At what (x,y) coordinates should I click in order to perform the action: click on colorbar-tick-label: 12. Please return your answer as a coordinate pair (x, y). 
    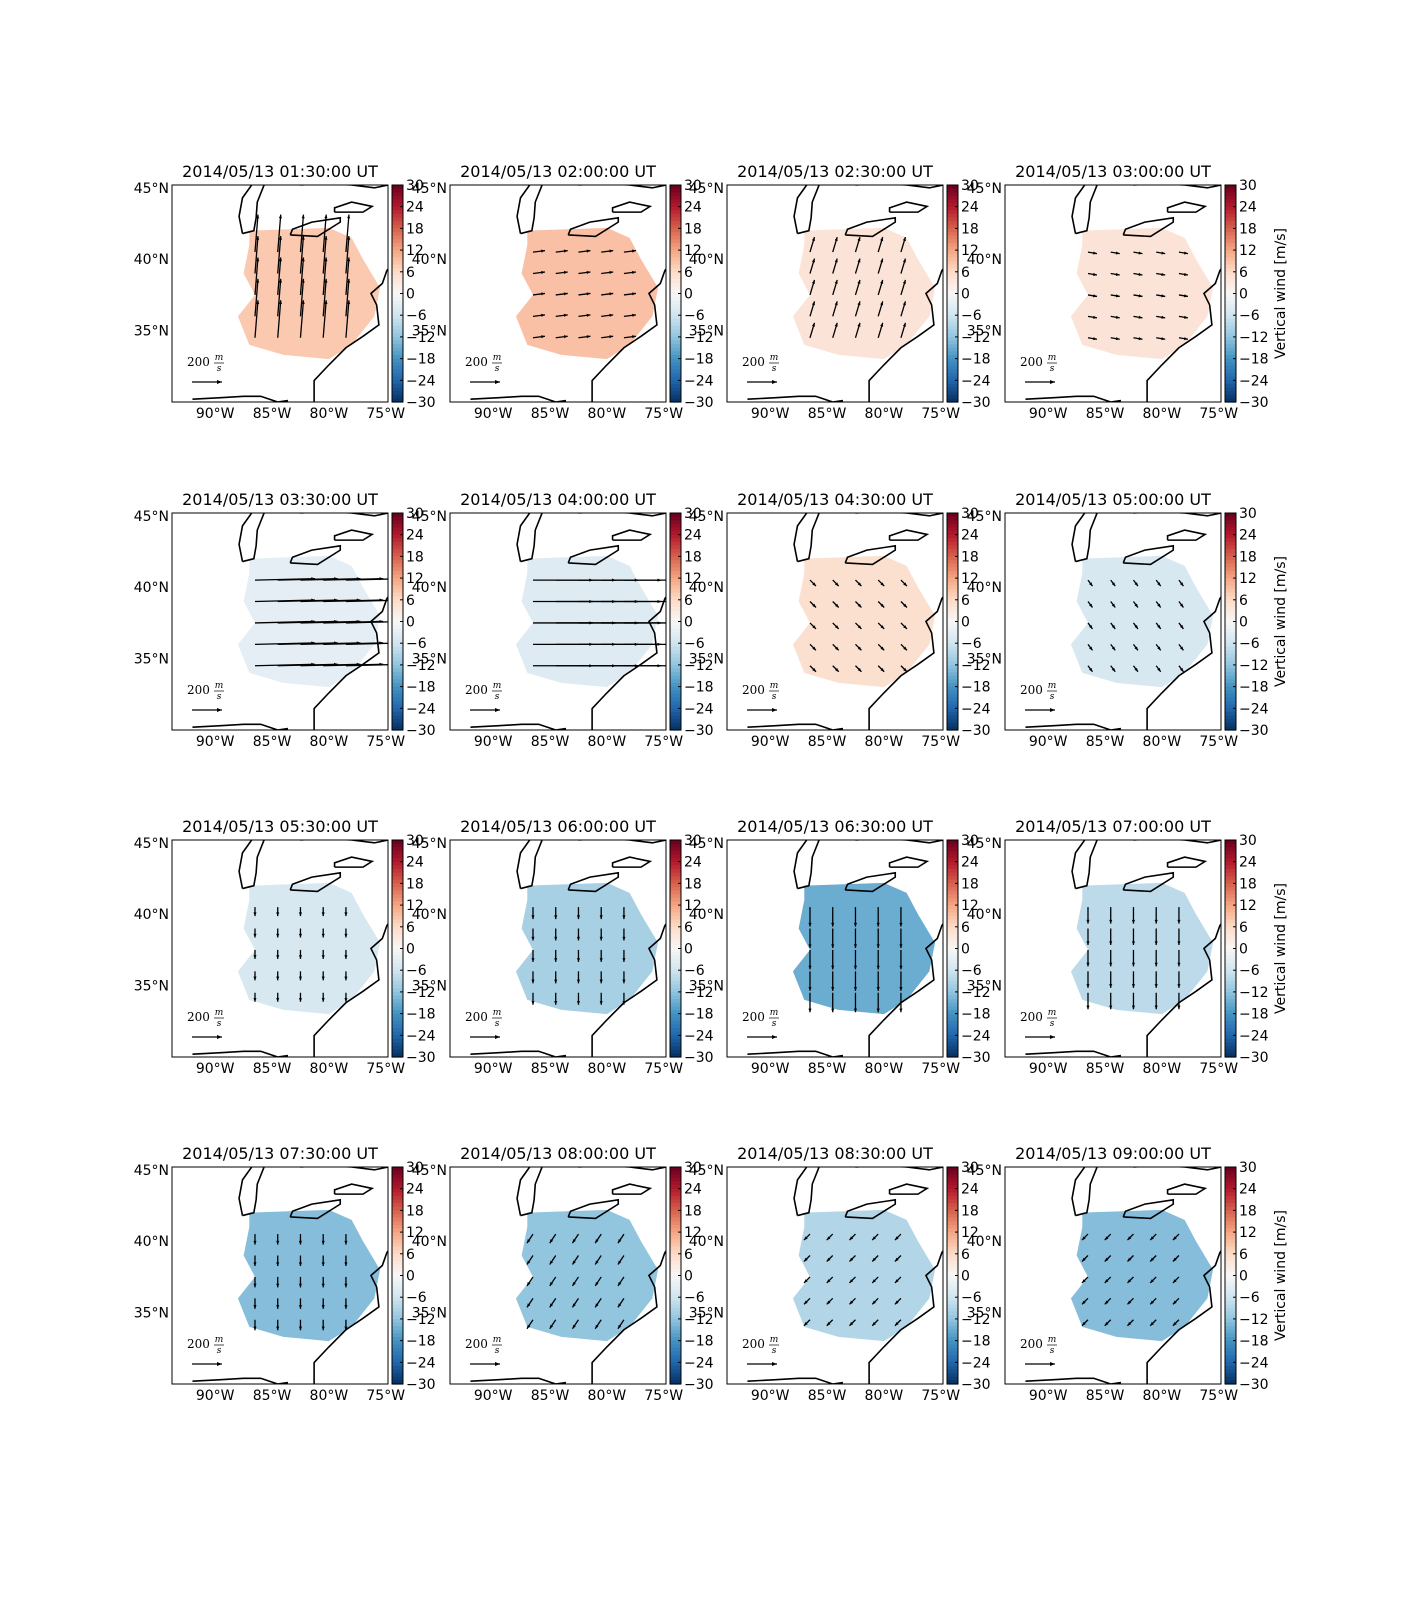
    Looking at the image, I should click on (415, 251).